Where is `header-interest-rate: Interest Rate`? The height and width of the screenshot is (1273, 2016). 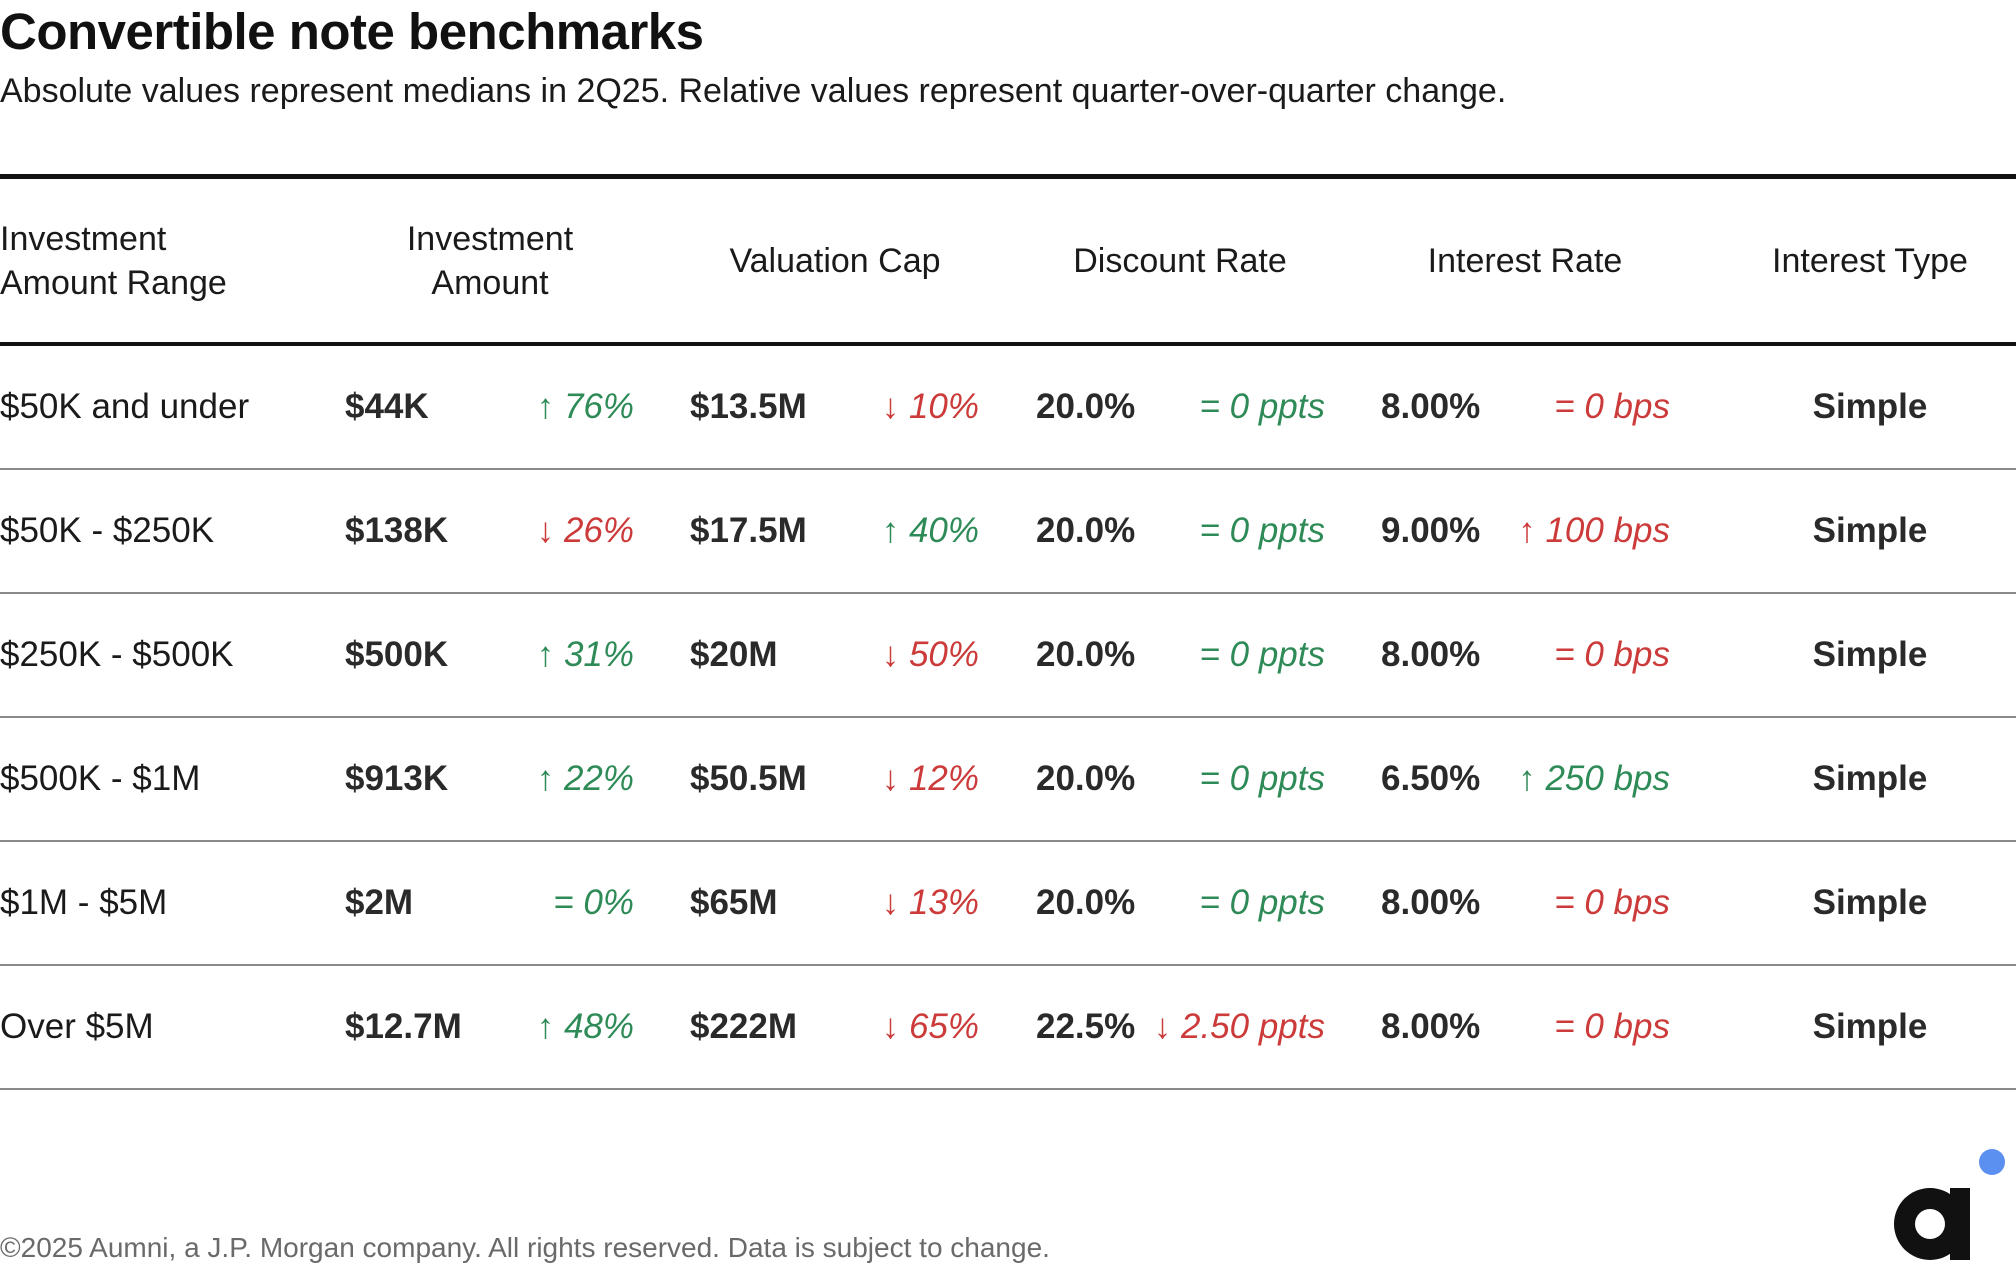 header-interest-rate: Interest Rate is located at coordinates (1525, 260).